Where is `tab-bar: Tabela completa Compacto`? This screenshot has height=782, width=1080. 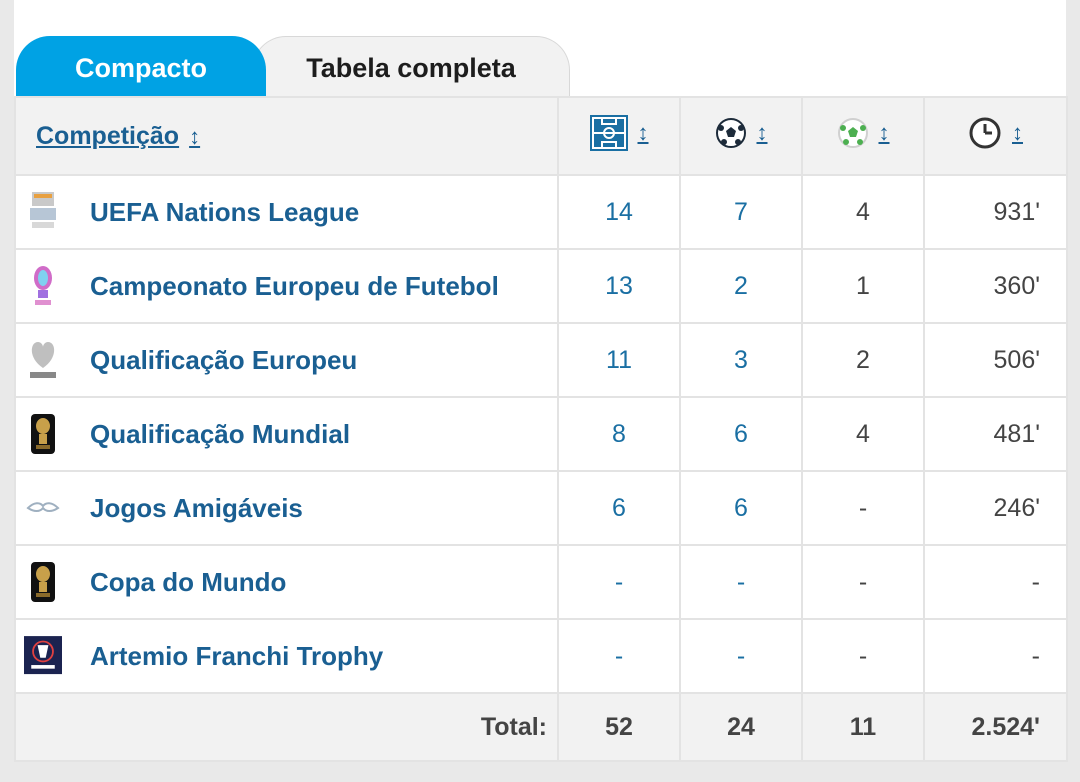
tab-bar: Tabela completa Compacto is located at coordinates (540, 48).